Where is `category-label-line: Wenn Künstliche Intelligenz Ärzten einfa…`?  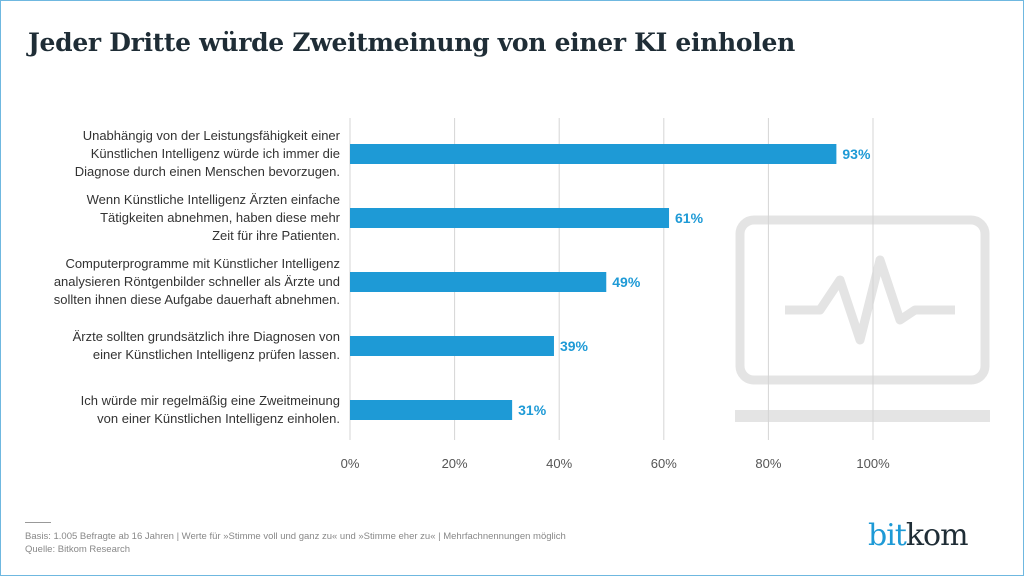 category-label-line: Wenn Künstliche Intelligenz Ärzten einfa… is located at coordinates (213, 199).